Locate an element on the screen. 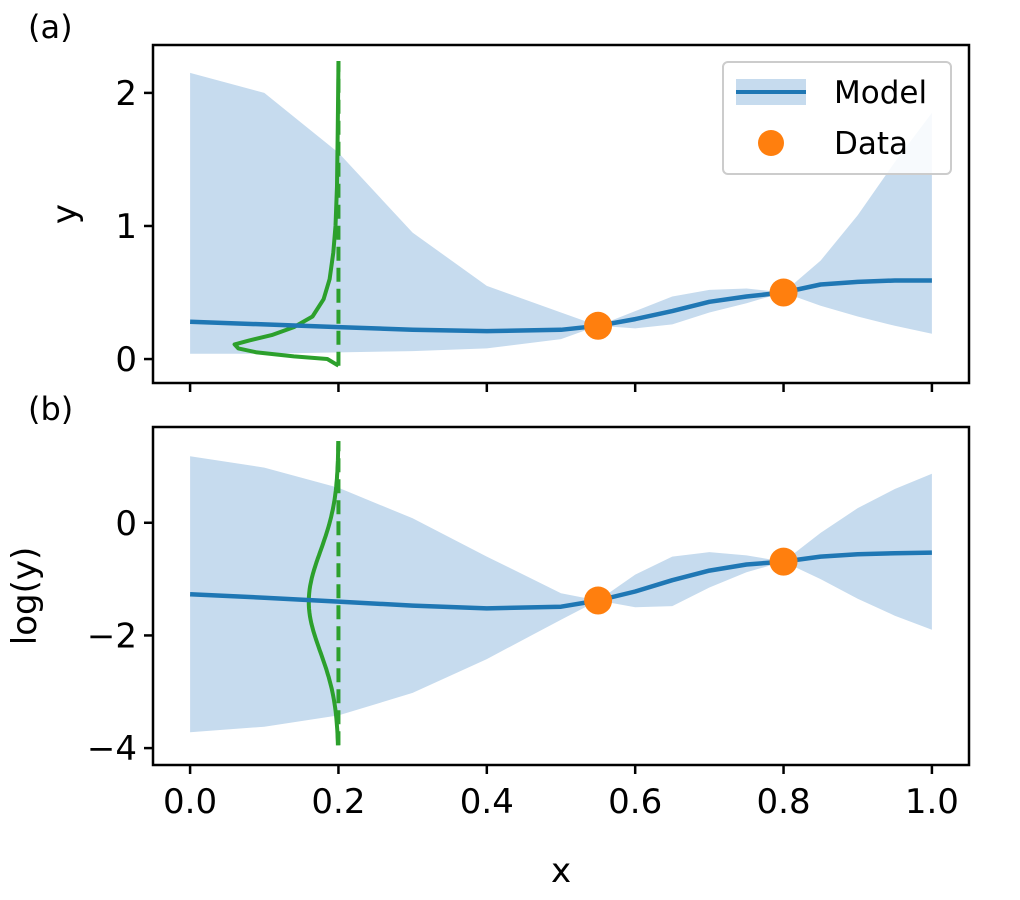 Image resolution: width=1020 pixels, height=900 pixels. panel-a-y-tick-label: 0 is located at coordinates (126, 360).